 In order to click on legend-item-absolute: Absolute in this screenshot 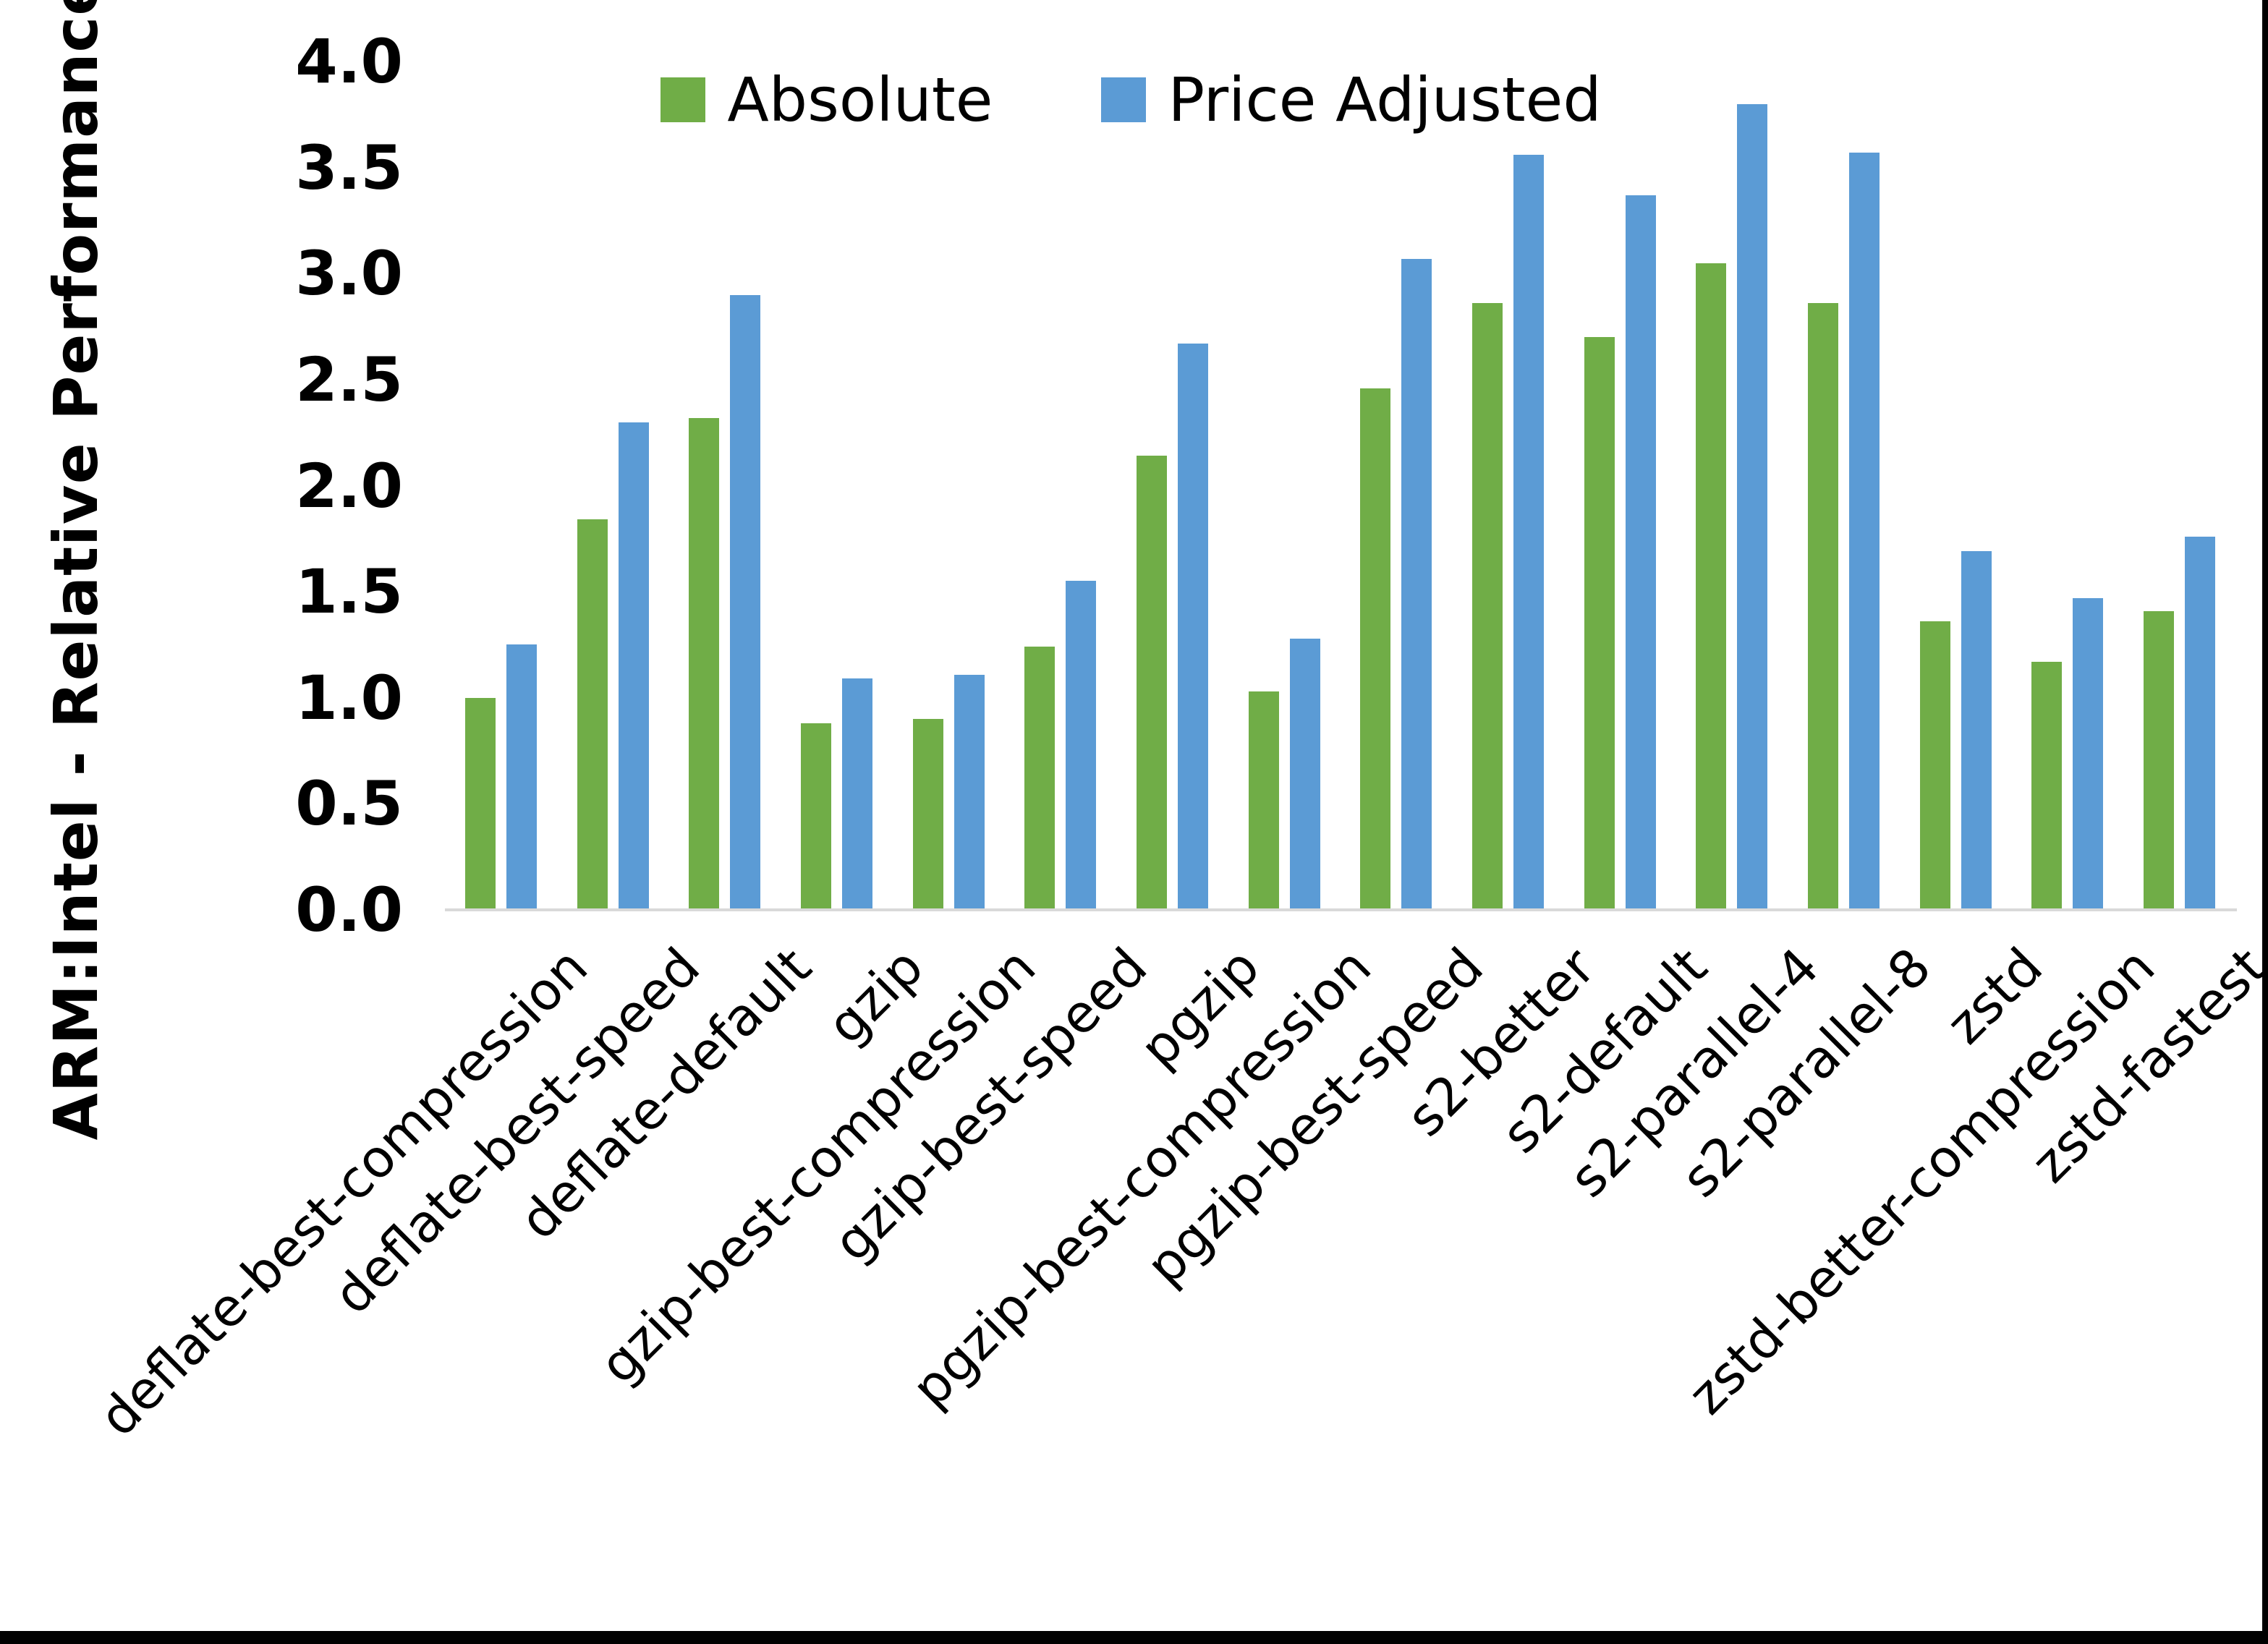, I will do `click(827, 99)`.